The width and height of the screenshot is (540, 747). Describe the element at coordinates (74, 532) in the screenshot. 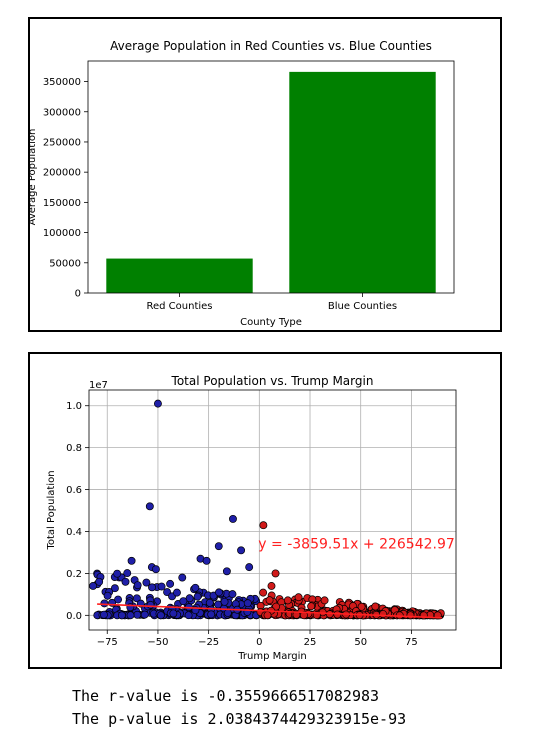

I see `y-tick-label: 0.4` at that location.